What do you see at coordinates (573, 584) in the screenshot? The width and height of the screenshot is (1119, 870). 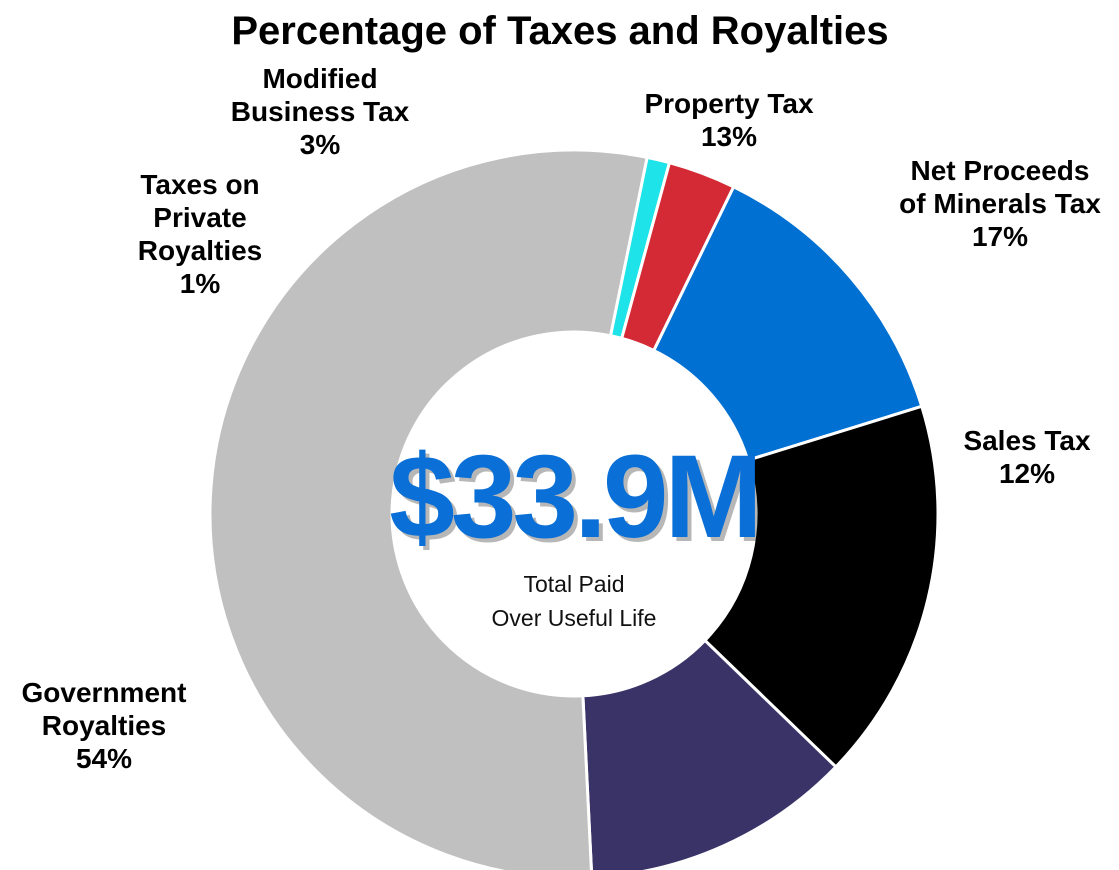 I see `center-caption-line-1: Total Paid` at bounding box center [573, 584].